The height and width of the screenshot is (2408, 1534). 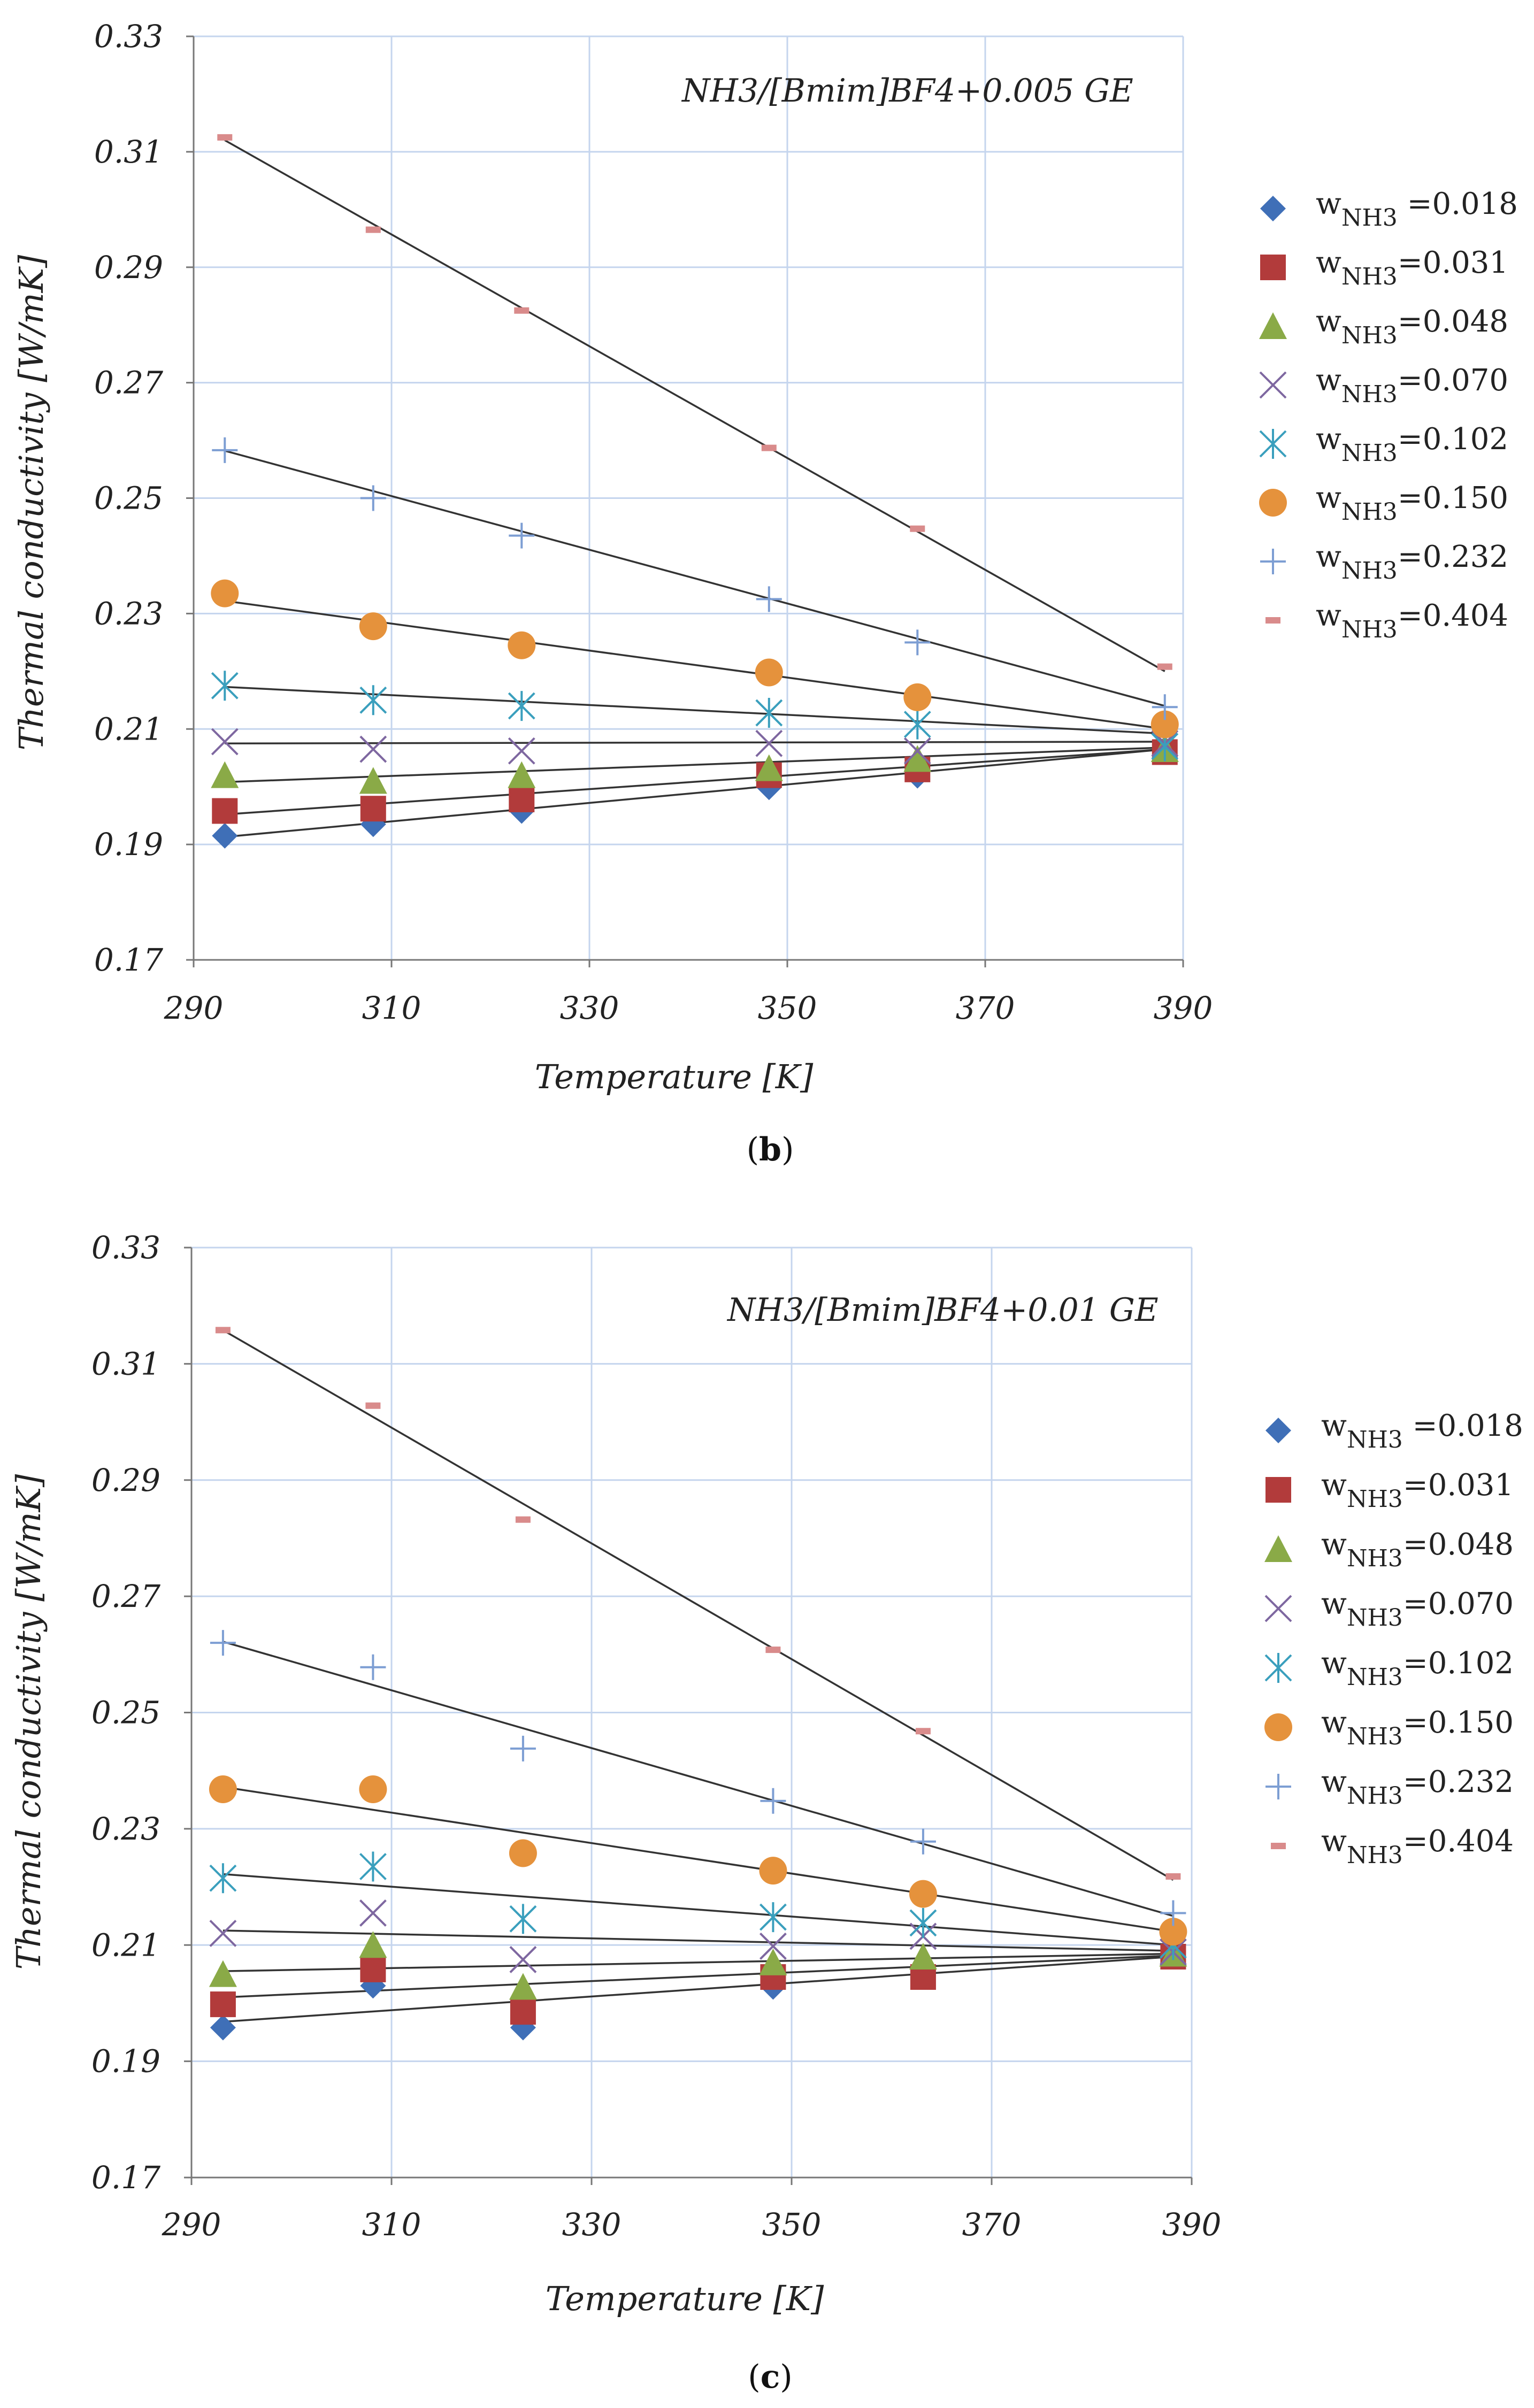 I want to click on y-tick-label: 0.27, so click(x=129, y=383).